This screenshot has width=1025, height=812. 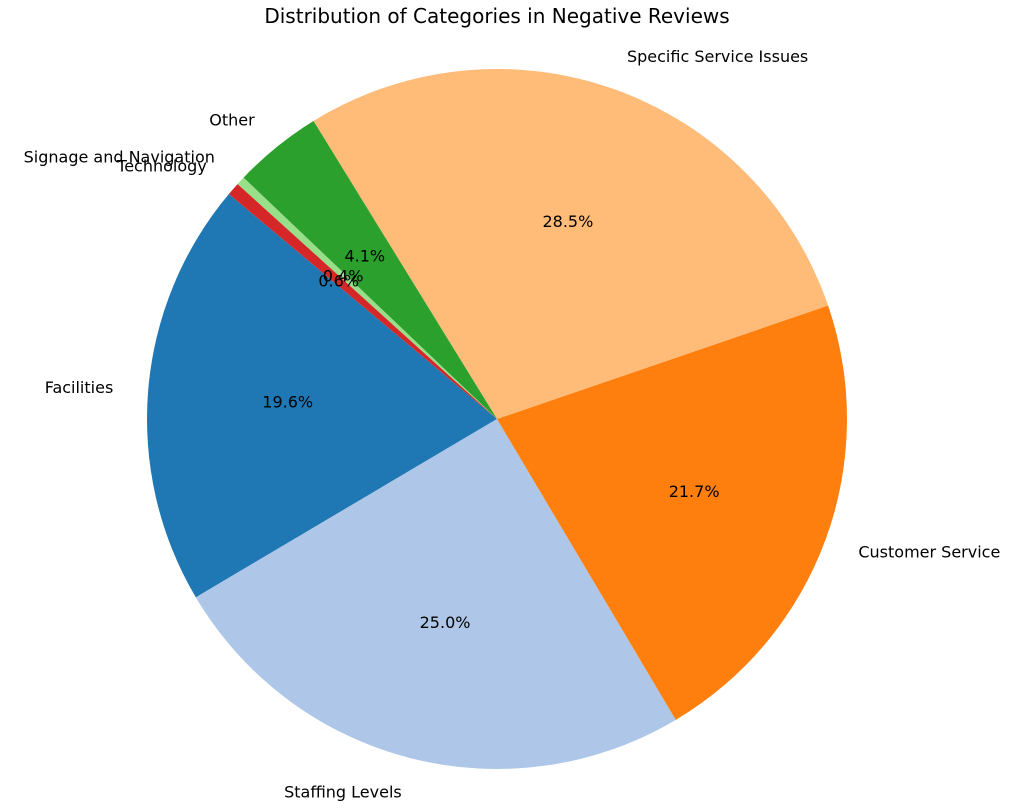 I want to click on category-label-specific-service-issues: Specific Service Issues, so click(x=717, y=56).